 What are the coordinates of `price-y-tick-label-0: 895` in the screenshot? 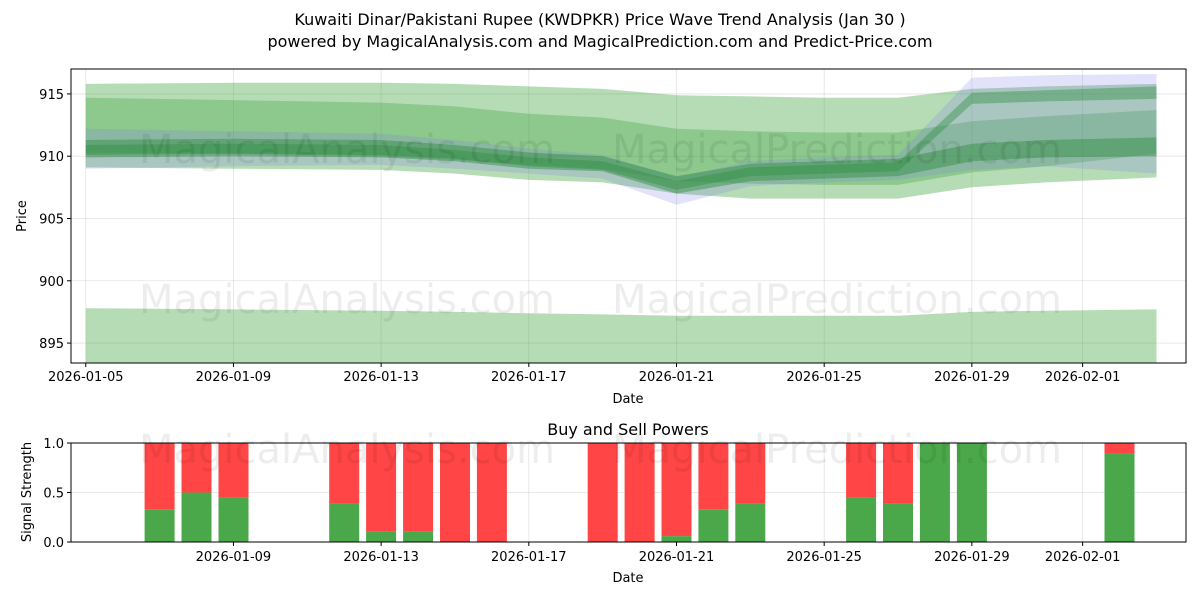 It's located at (51, 344).